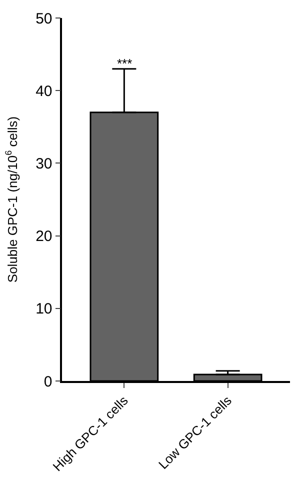  What do you see at coordinates (44, 309) in the screenshot?
I see `y-tick-label: 10` at bounding box center [44, 309].